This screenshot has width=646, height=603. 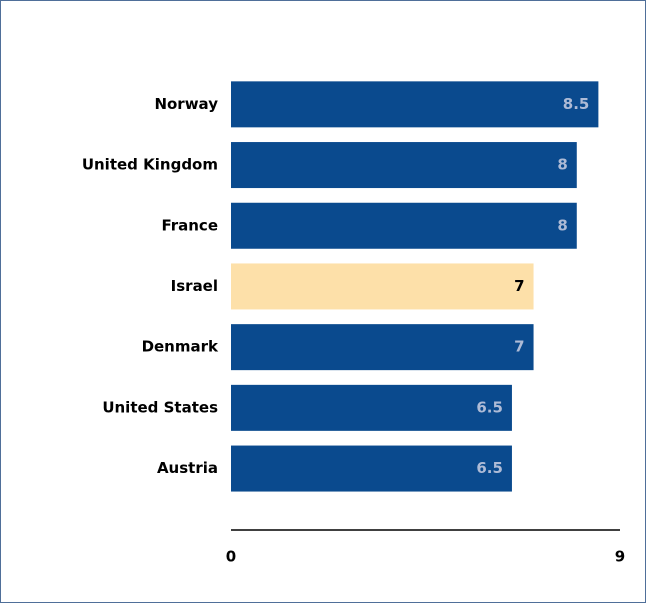 I want to click on y-tick-label: United Kingdom, so click(x=150, y=165).